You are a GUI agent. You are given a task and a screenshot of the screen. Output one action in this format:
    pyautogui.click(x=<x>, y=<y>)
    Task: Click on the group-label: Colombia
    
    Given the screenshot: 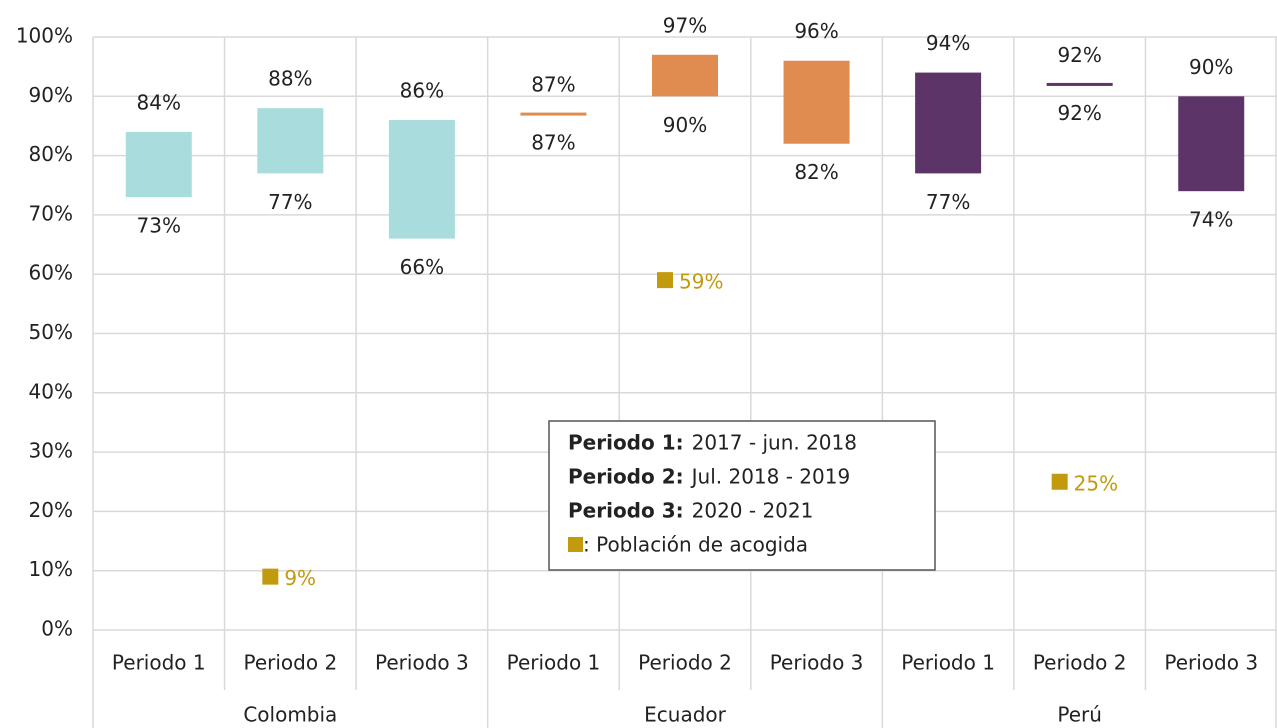 What is the action you would take?
    pyautogui.click(x=290, y=715)
    